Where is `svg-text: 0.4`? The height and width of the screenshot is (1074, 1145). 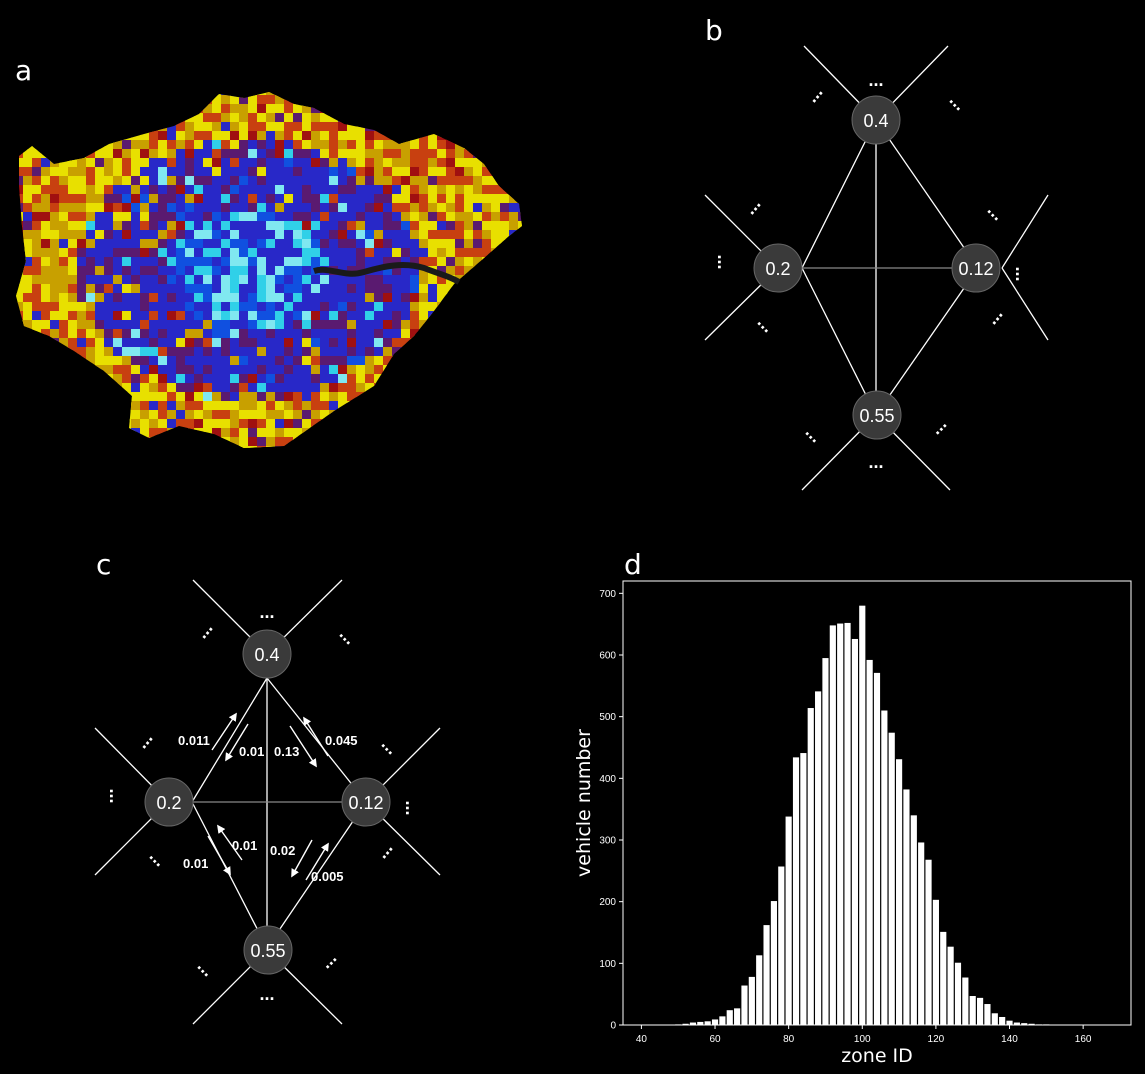
svg-text: 0.4 is located at coordinates (875, 121).